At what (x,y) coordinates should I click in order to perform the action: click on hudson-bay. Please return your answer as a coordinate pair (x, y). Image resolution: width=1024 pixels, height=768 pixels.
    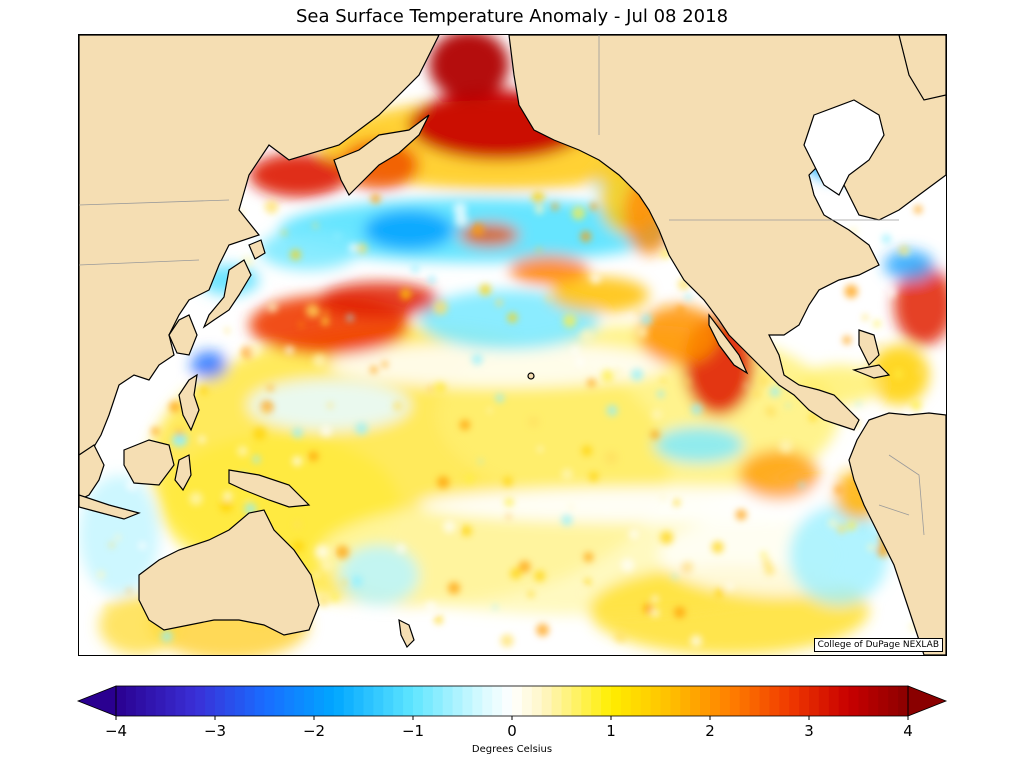
    Looking at the image, I should click on (844, 147).